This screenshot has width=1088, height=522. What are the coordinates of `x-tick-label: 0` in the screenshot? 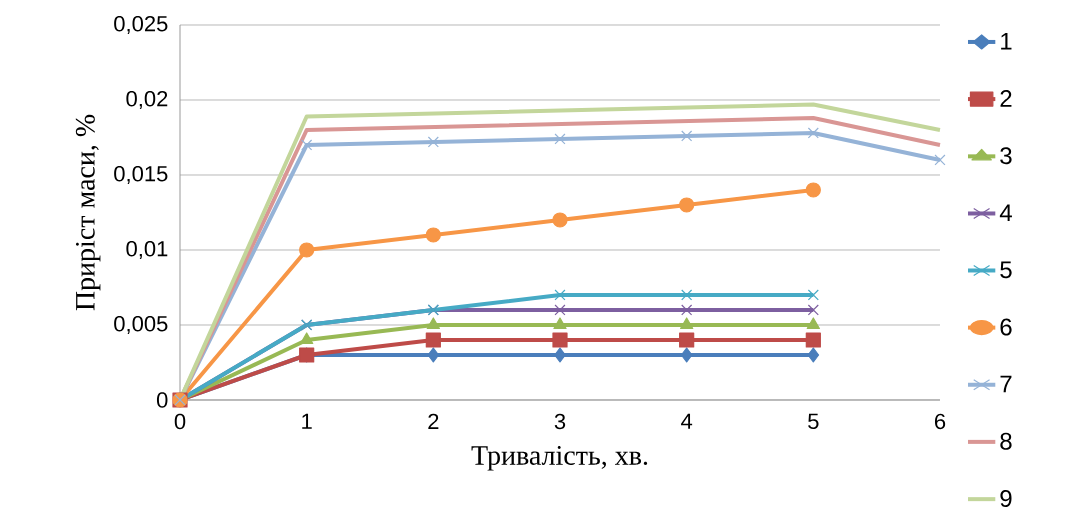 It's located at (180, 421).